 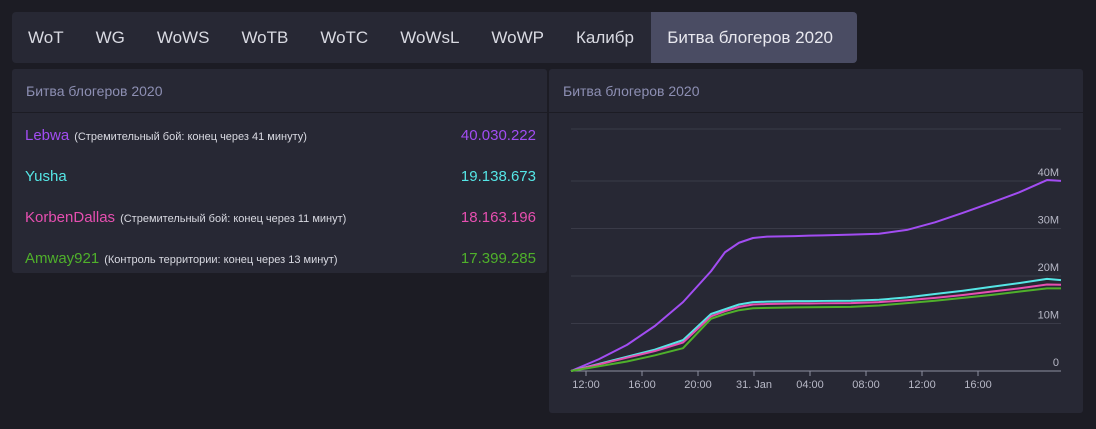 What do you see at coordinates (110, 37) in the screenshot?
I see `tab-1: WG` at bounding box center [110, 37].